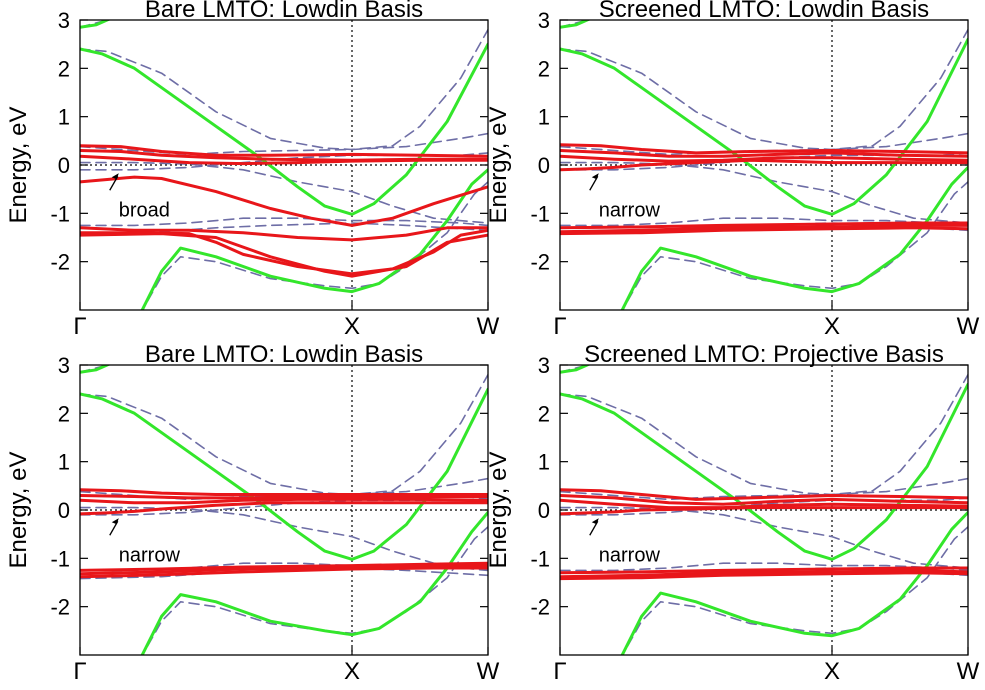 The image size is (985, 690). What do you see at coordinates (764, 11) in the screenshot?
I see `panel-title: Screened LMTO: Lowdin Basis` at bounding box center [764, 11].